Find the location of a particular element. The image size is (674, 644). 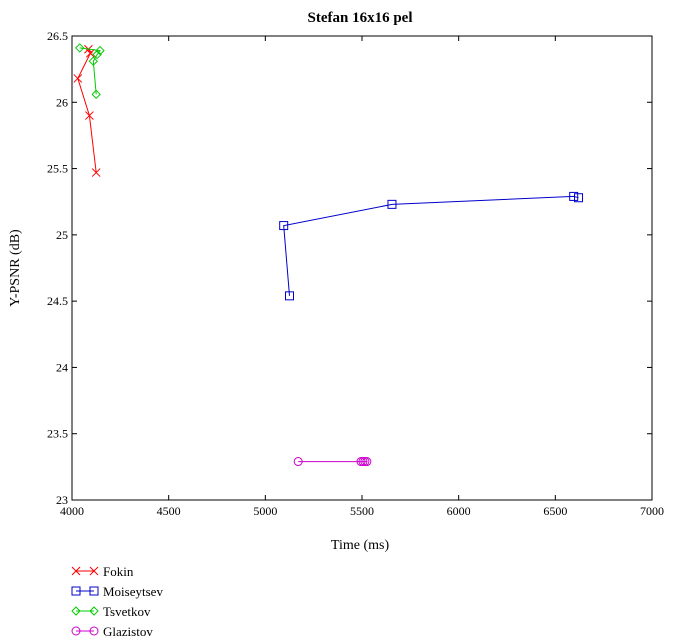

x-tick-label: 7000 is located at coordinates (652, 511).